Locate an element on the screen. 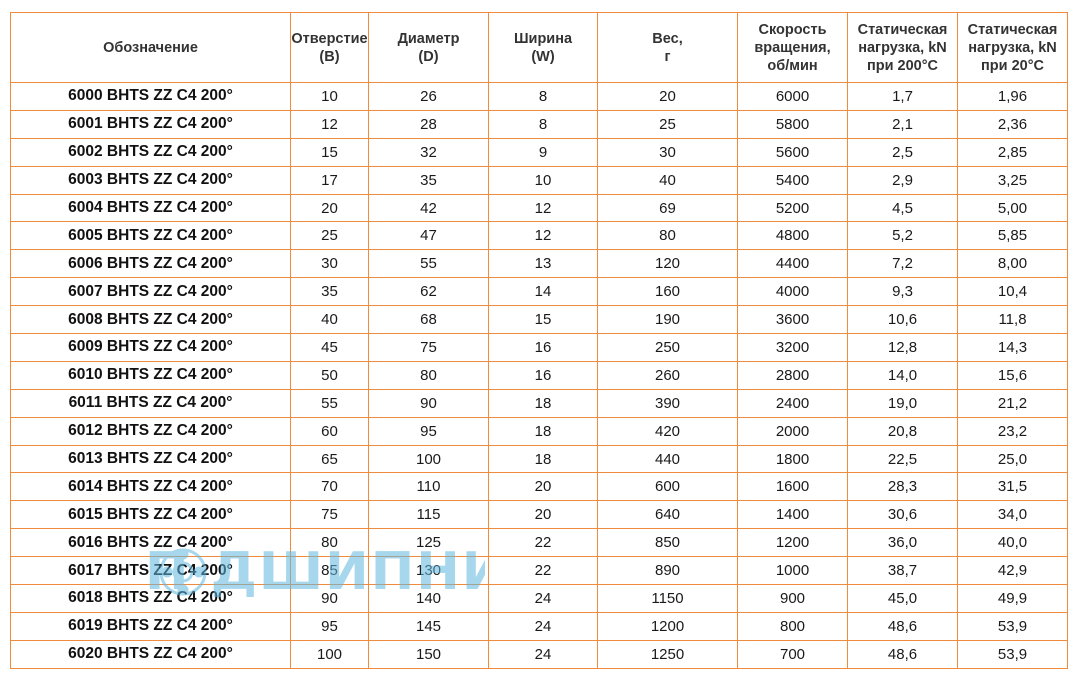  column-header-line: вращения, is located at coordinates (792, 47).